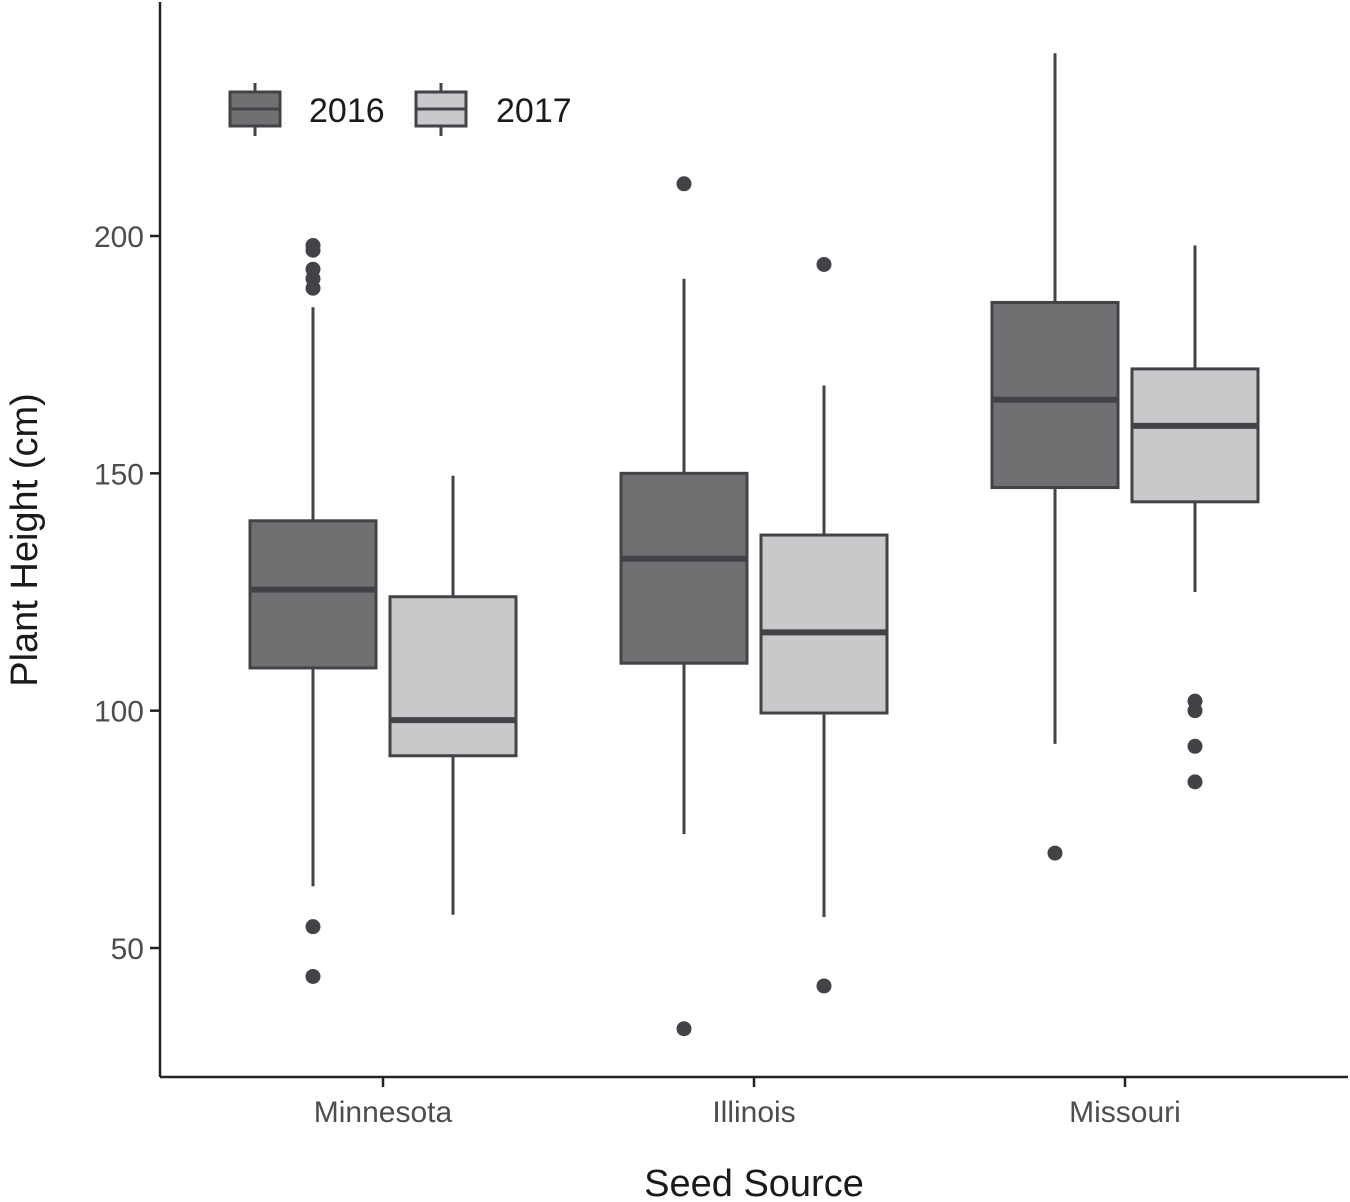  Describe the element at coordinates (534, 111) in the screenshot. I see `legend-label: 2017` at that location.